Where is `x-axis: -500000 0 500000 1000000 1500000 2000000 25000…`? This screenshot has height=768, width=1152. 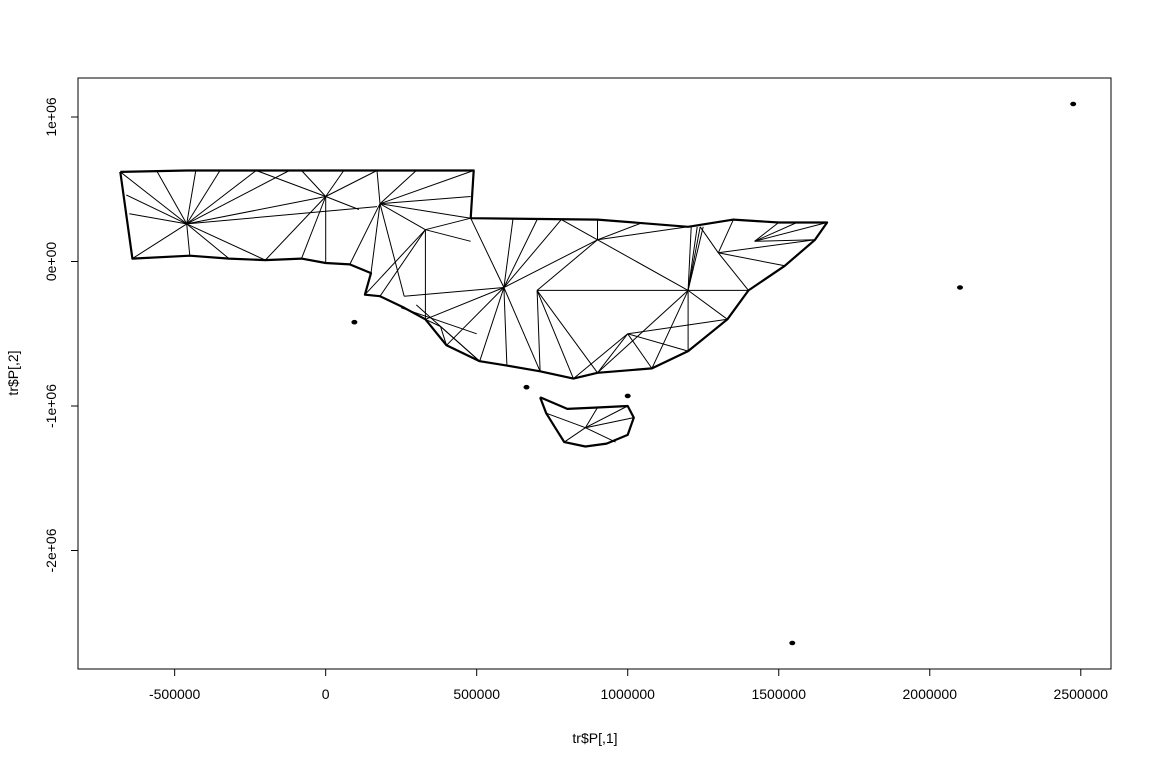 x-axis: -500000 0 500000 1000000 1500000 2000000 25000… is located at coordinates (629, 685).